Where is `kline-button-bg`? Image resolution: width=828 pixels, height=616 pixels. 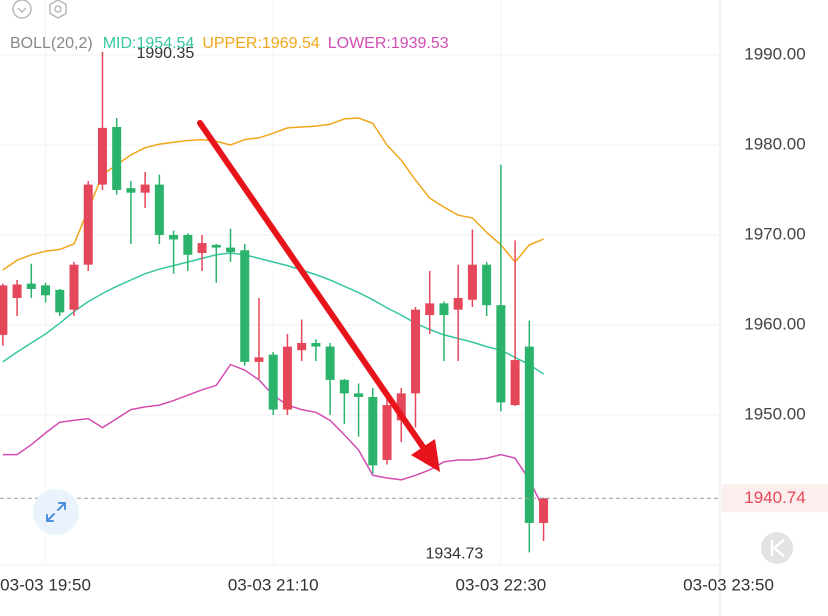 kline-button-bg is located at coordinates (777, 548).